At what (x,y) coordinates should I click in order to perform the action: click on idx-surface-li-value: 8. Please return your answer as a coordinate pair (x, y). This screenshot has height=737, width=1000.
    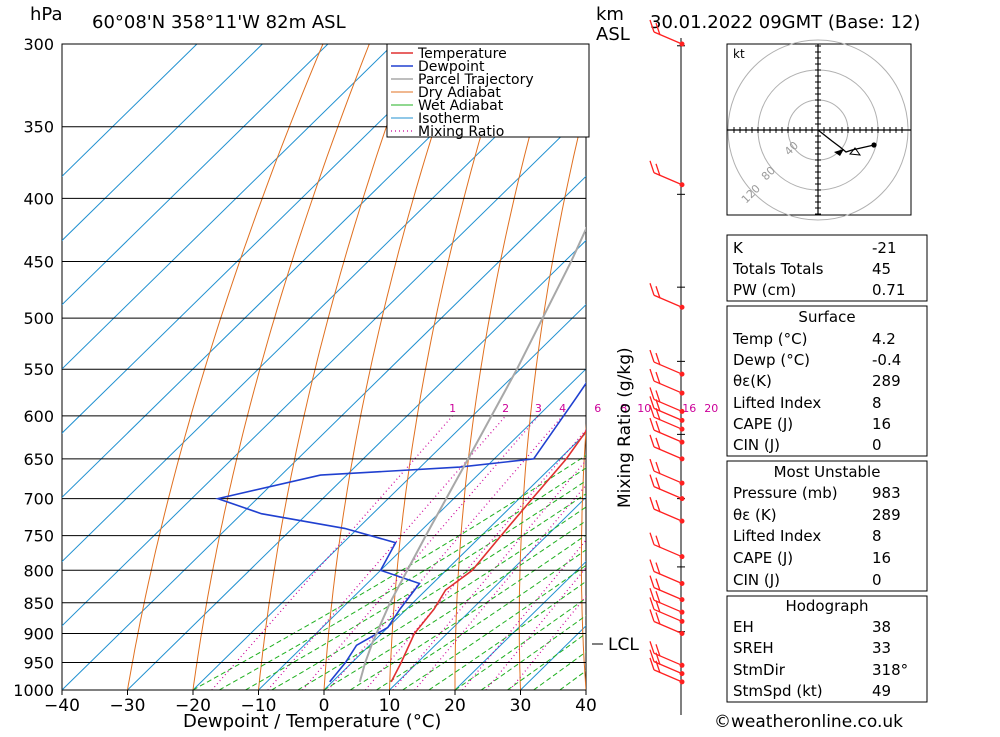
    Looking at the image, I should click on (877, 403).